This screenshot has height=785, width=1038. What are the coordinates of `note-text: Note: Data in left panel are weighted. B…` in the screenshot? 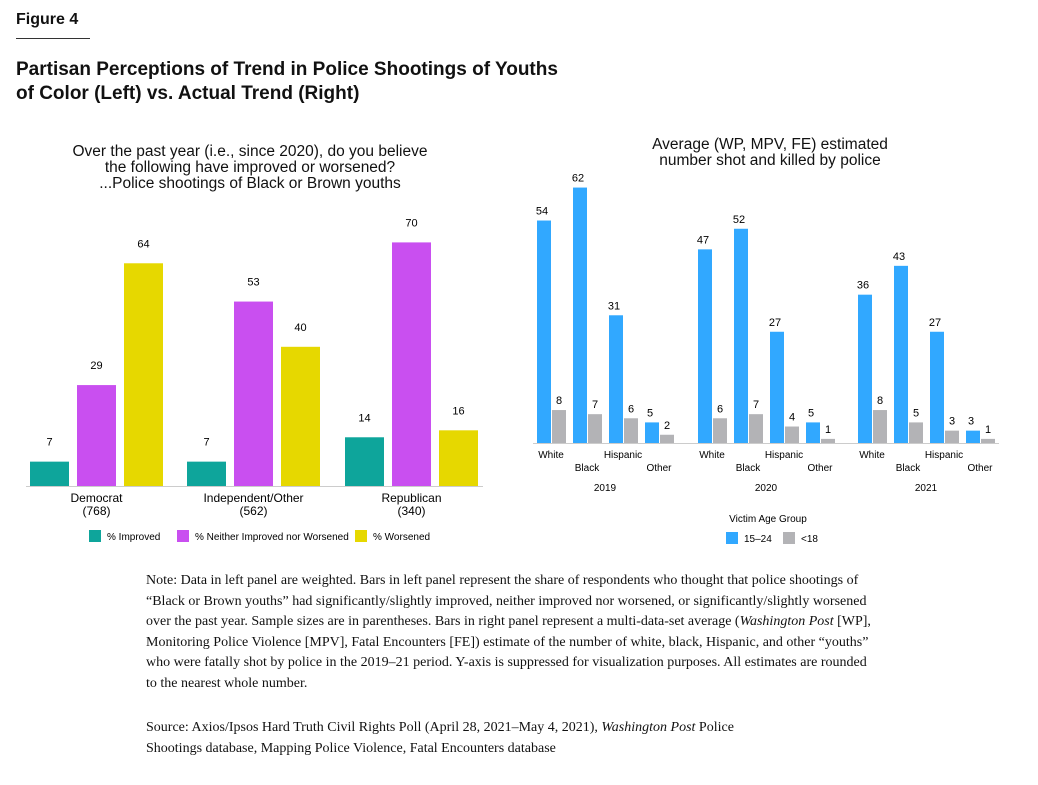 It's located at (506, 601).